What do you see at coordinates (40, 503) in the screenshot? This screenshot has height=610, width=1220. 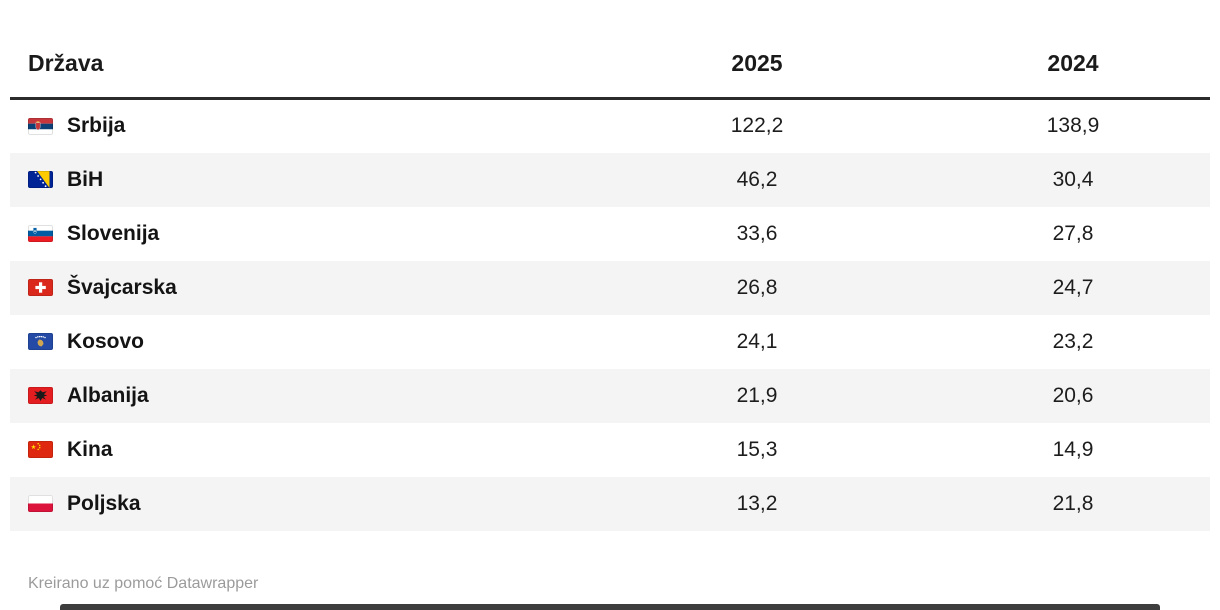 I see `flag-poland-icon` at bounding box center [40, 503].